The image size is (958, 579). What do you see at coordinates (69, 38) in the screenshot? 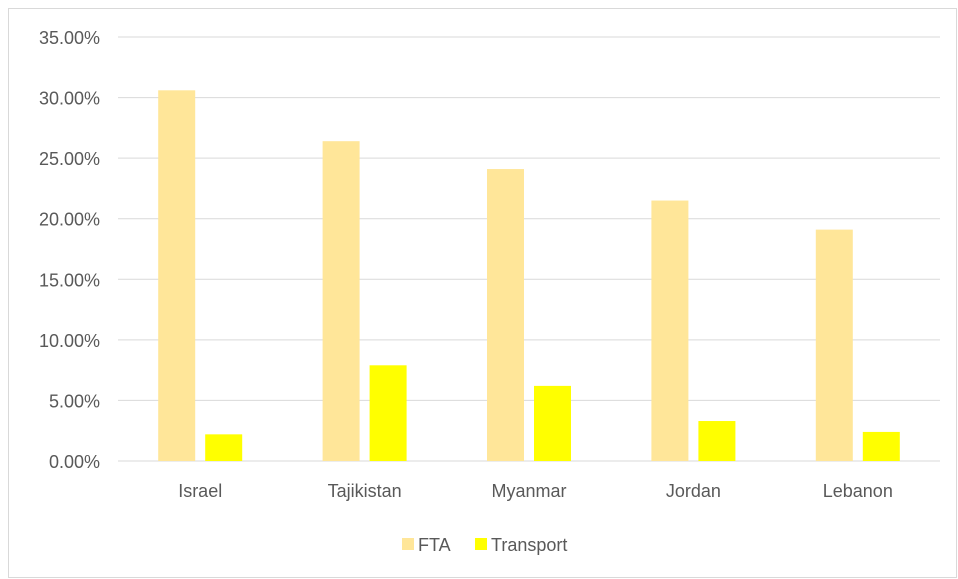
I see `y-tick-label: 35.00%` at bounding box center [69, 38].